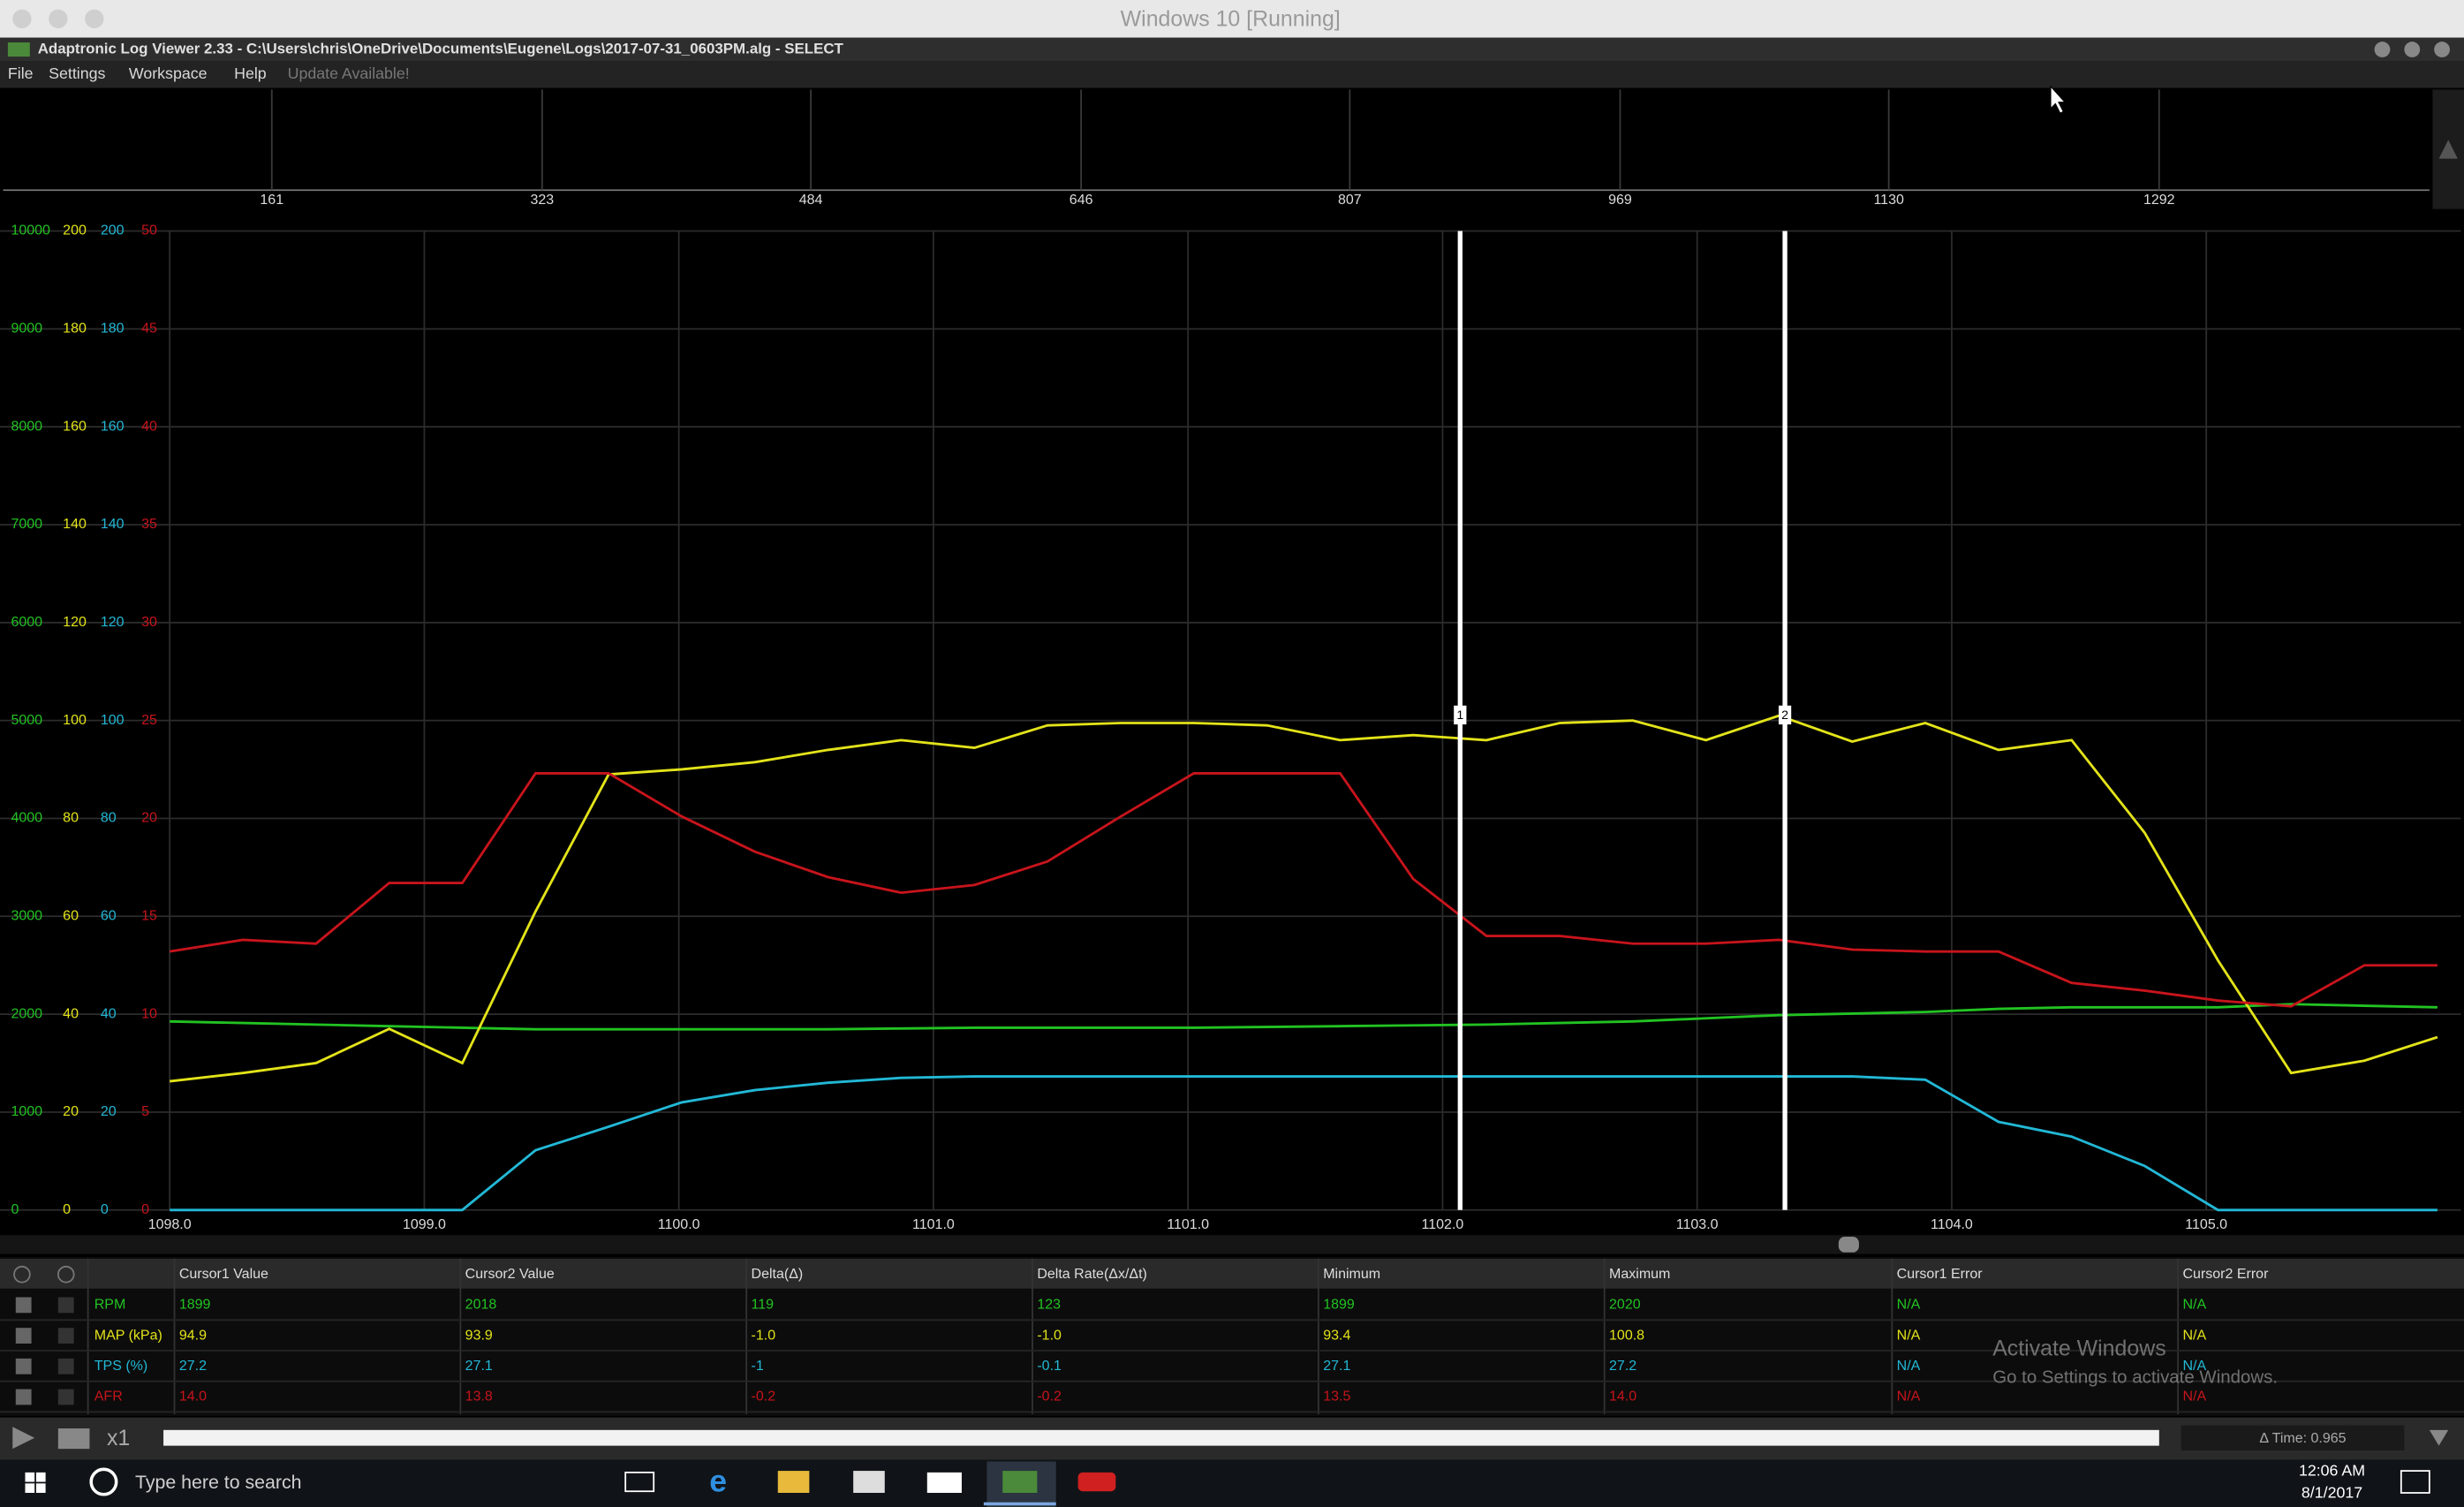 The width and height of the screenshot is (2464, 1507). What do you see at coordinates (149, 622) in the screenshot?
I see `y-tick-label: 30` at bounding box center [149, 622].